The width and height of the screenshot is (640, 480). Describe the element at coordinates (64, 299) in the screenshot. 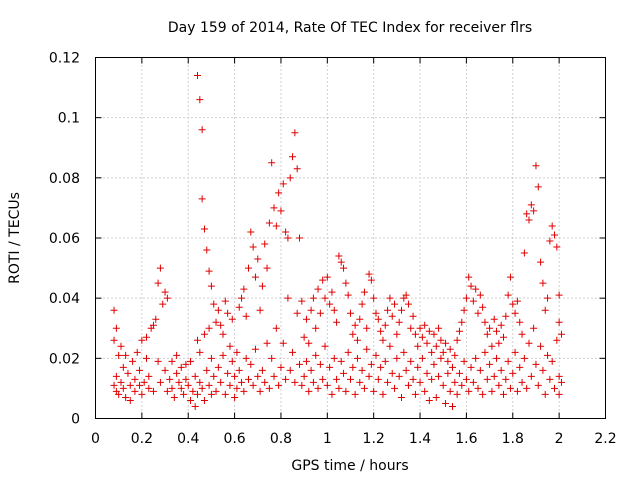

I see `y-tick-label: 0.04` at that location.